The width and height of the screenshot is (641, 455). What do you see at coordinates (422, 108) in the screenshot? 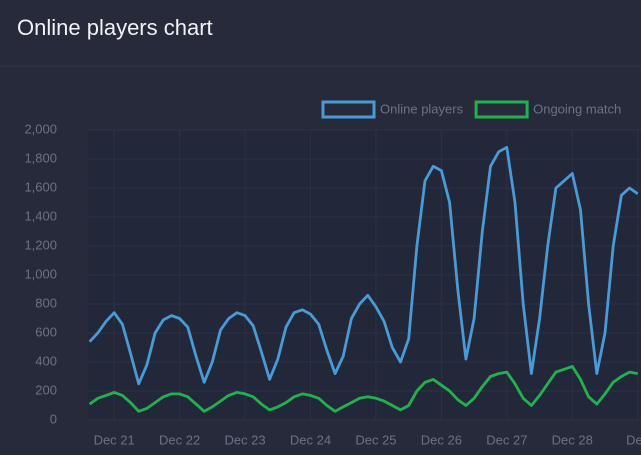
I see `legend-label: Online players` at bounding box center [422, 108].